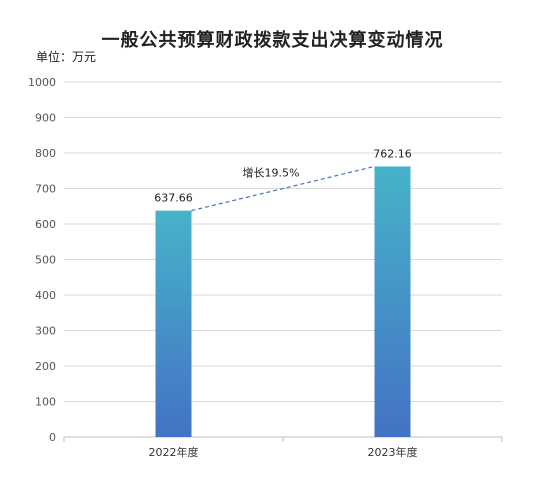 This screenshot has height=478, width=545. I want to click on unit-label: 单位：万元, so click(66, 57).